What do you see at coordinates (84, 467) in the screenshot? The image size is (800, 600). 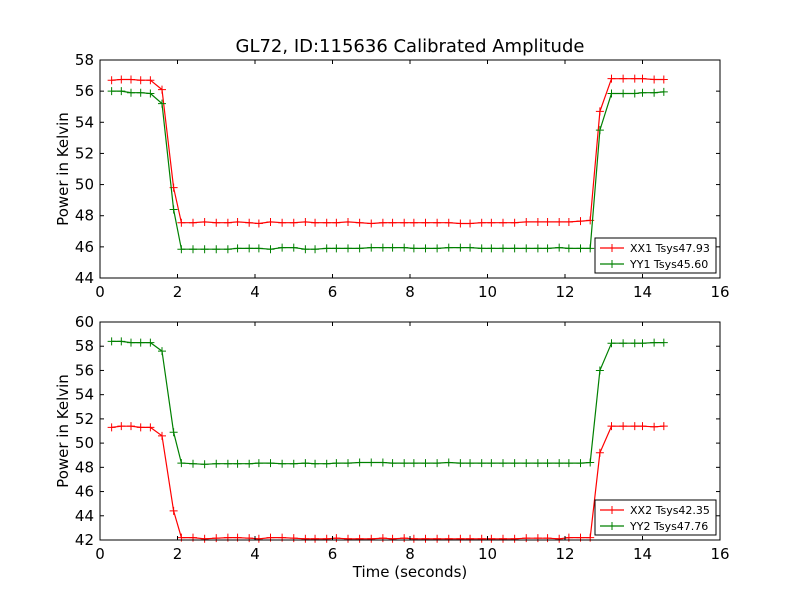 I see `y-tick-label: 48` at bounding box center [84, 467].